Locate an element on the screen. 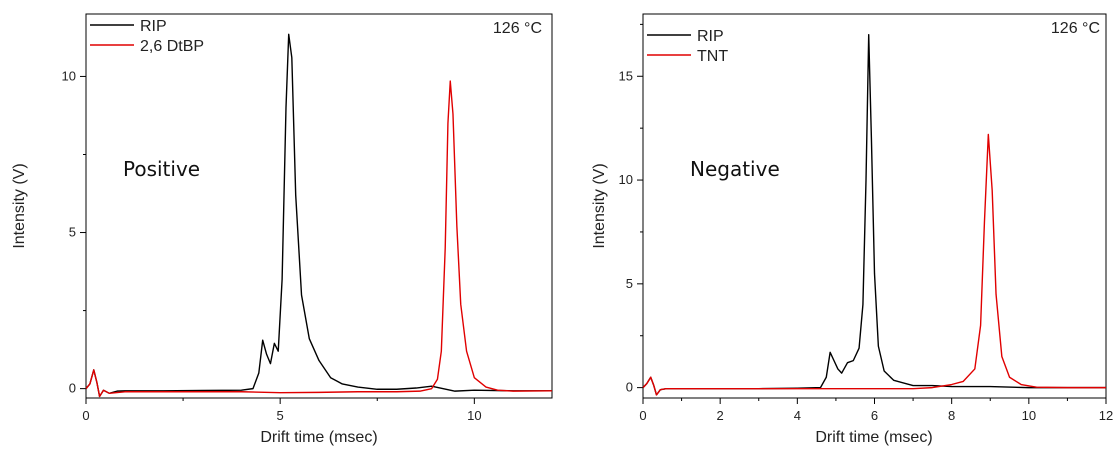  x-ticks: 0 2 4 6 8 10 12 is located at coordinates (876, 410).